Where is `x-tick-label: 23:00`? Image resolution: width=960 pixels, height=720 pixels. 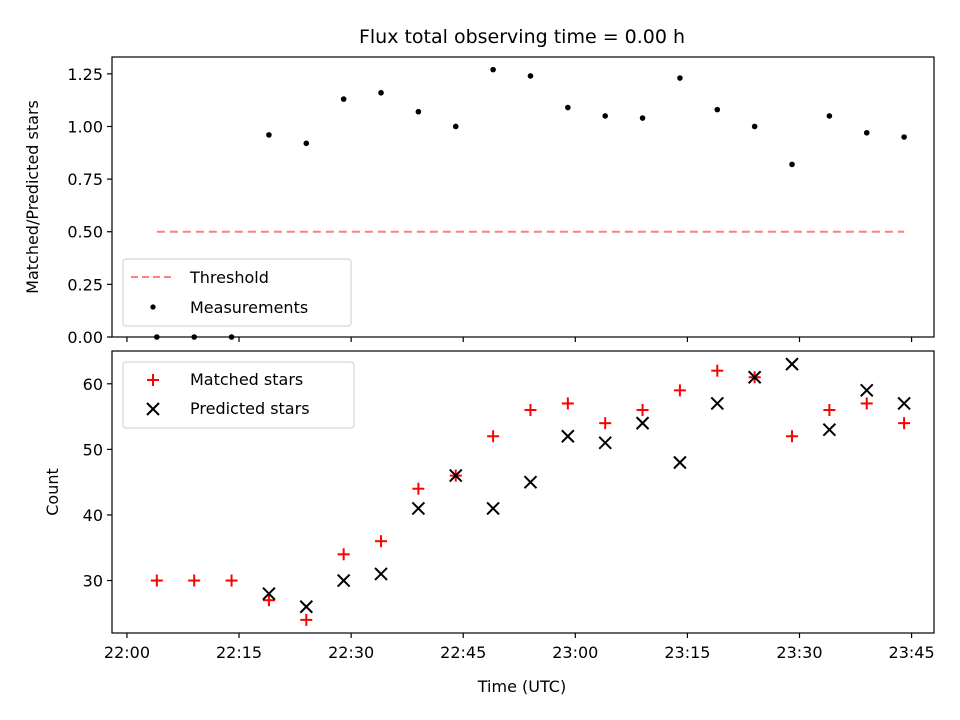 x-tick-label: 23:00 is located at coordinates (575, 652).